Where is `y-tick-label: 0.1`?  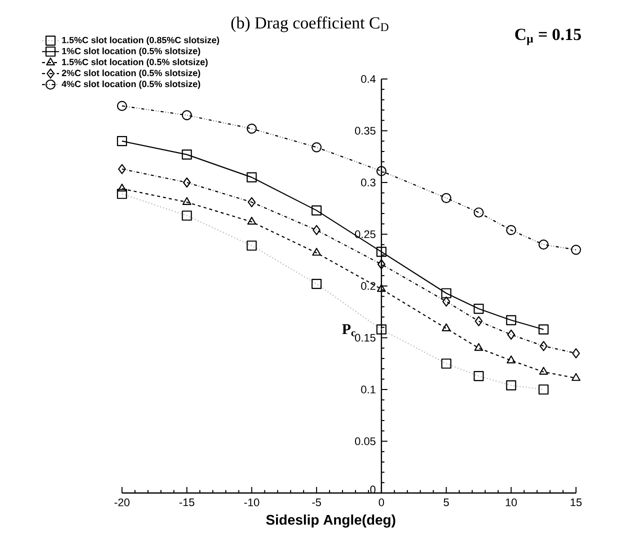 y-tick-label: 0.1 is located at coordinates (368, 390).